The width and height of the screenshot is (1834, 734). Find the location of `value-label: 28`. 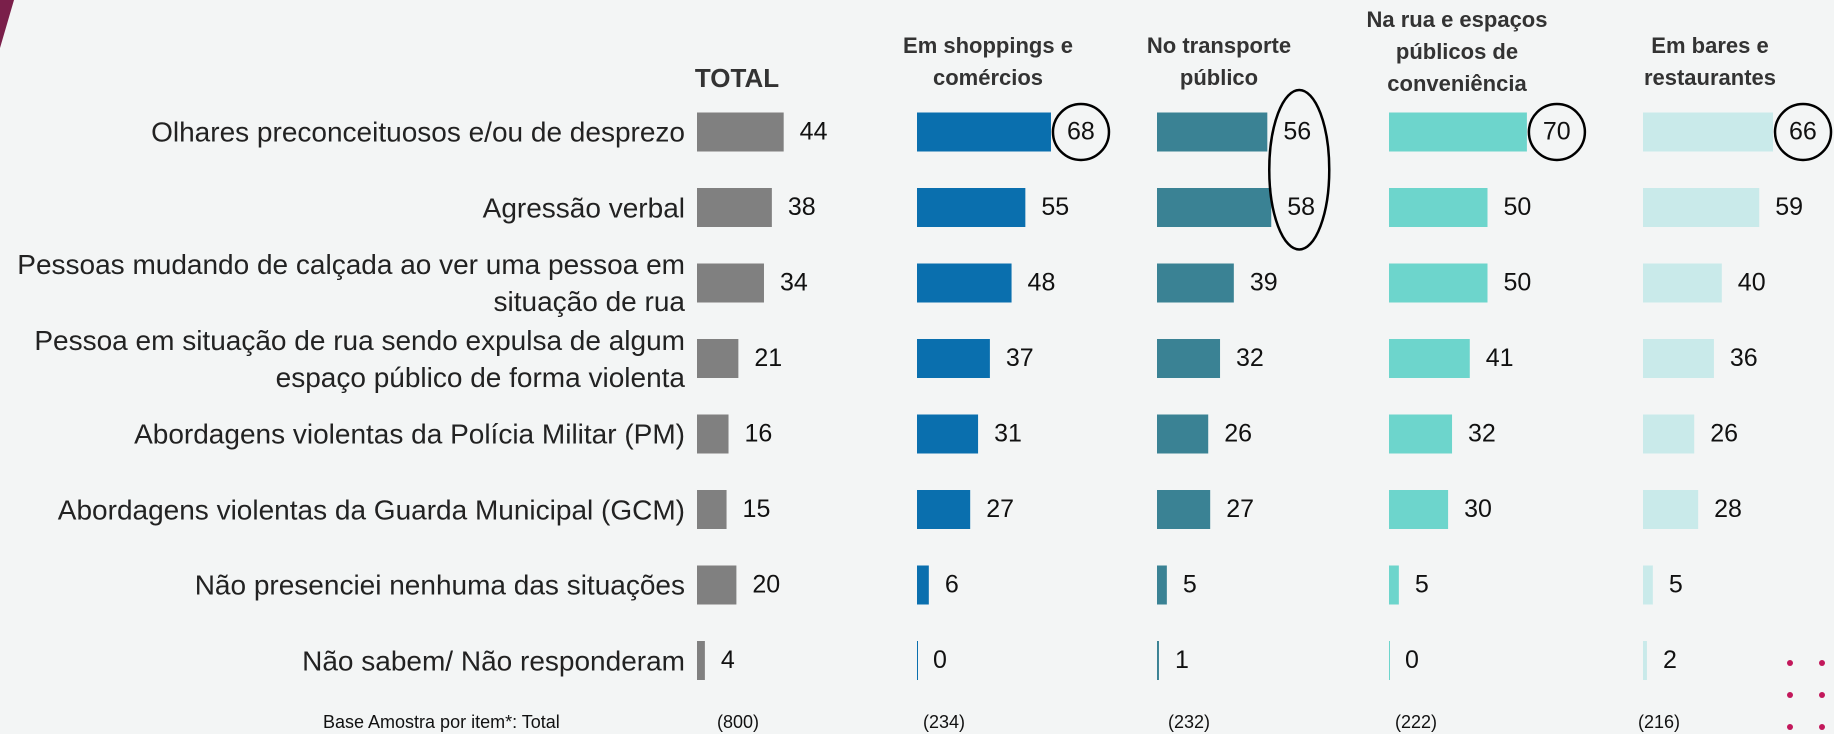

value-label: 28 is located at coordinates (1728, 509).